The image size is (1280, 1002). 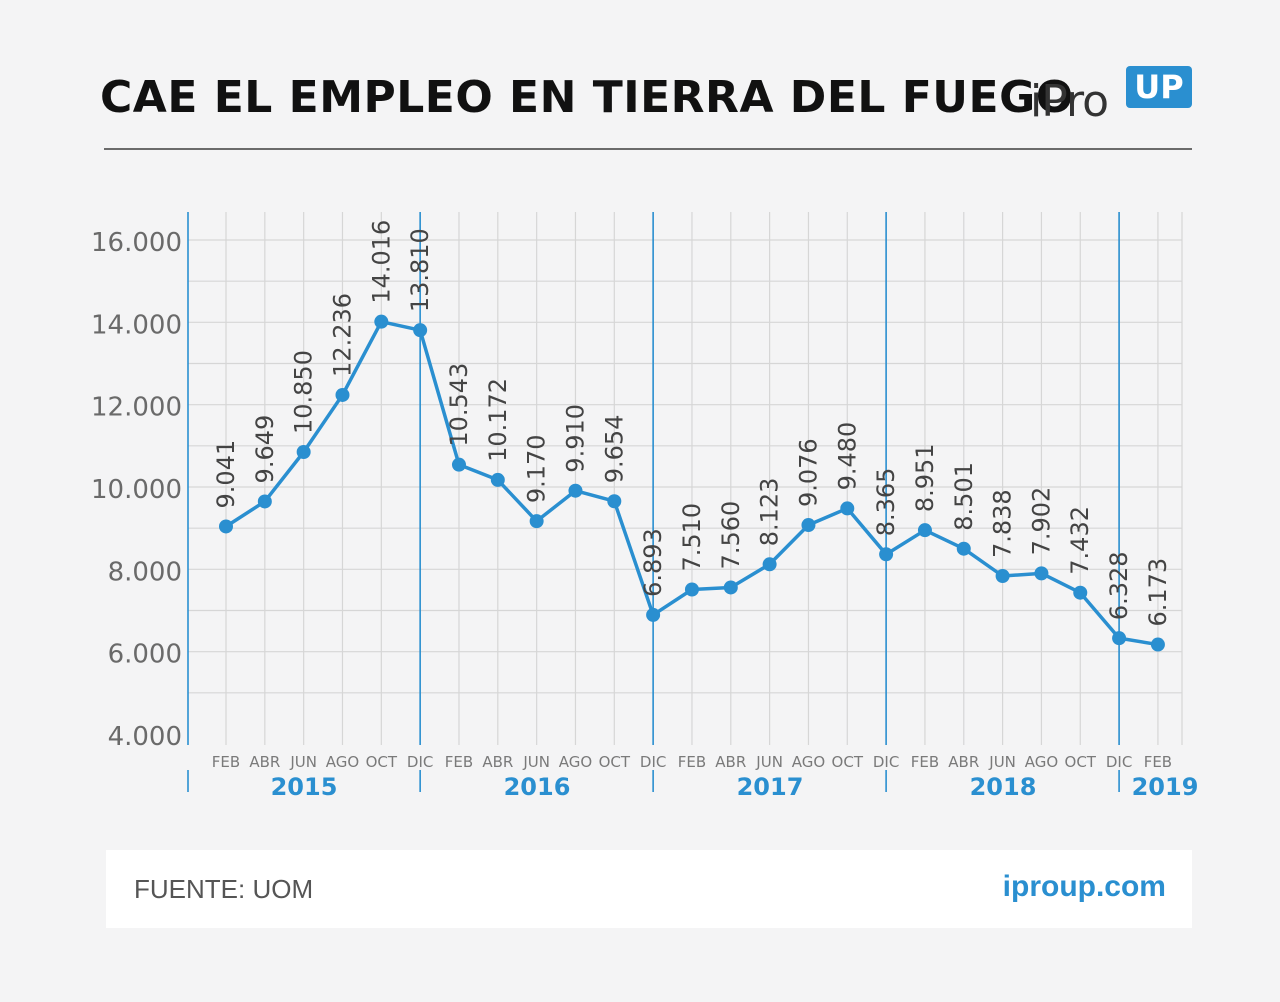 What do you see at coordinates (304, 392) in the screenshot?
I see `data-label: 10.850` at bounding box center [304, 392].